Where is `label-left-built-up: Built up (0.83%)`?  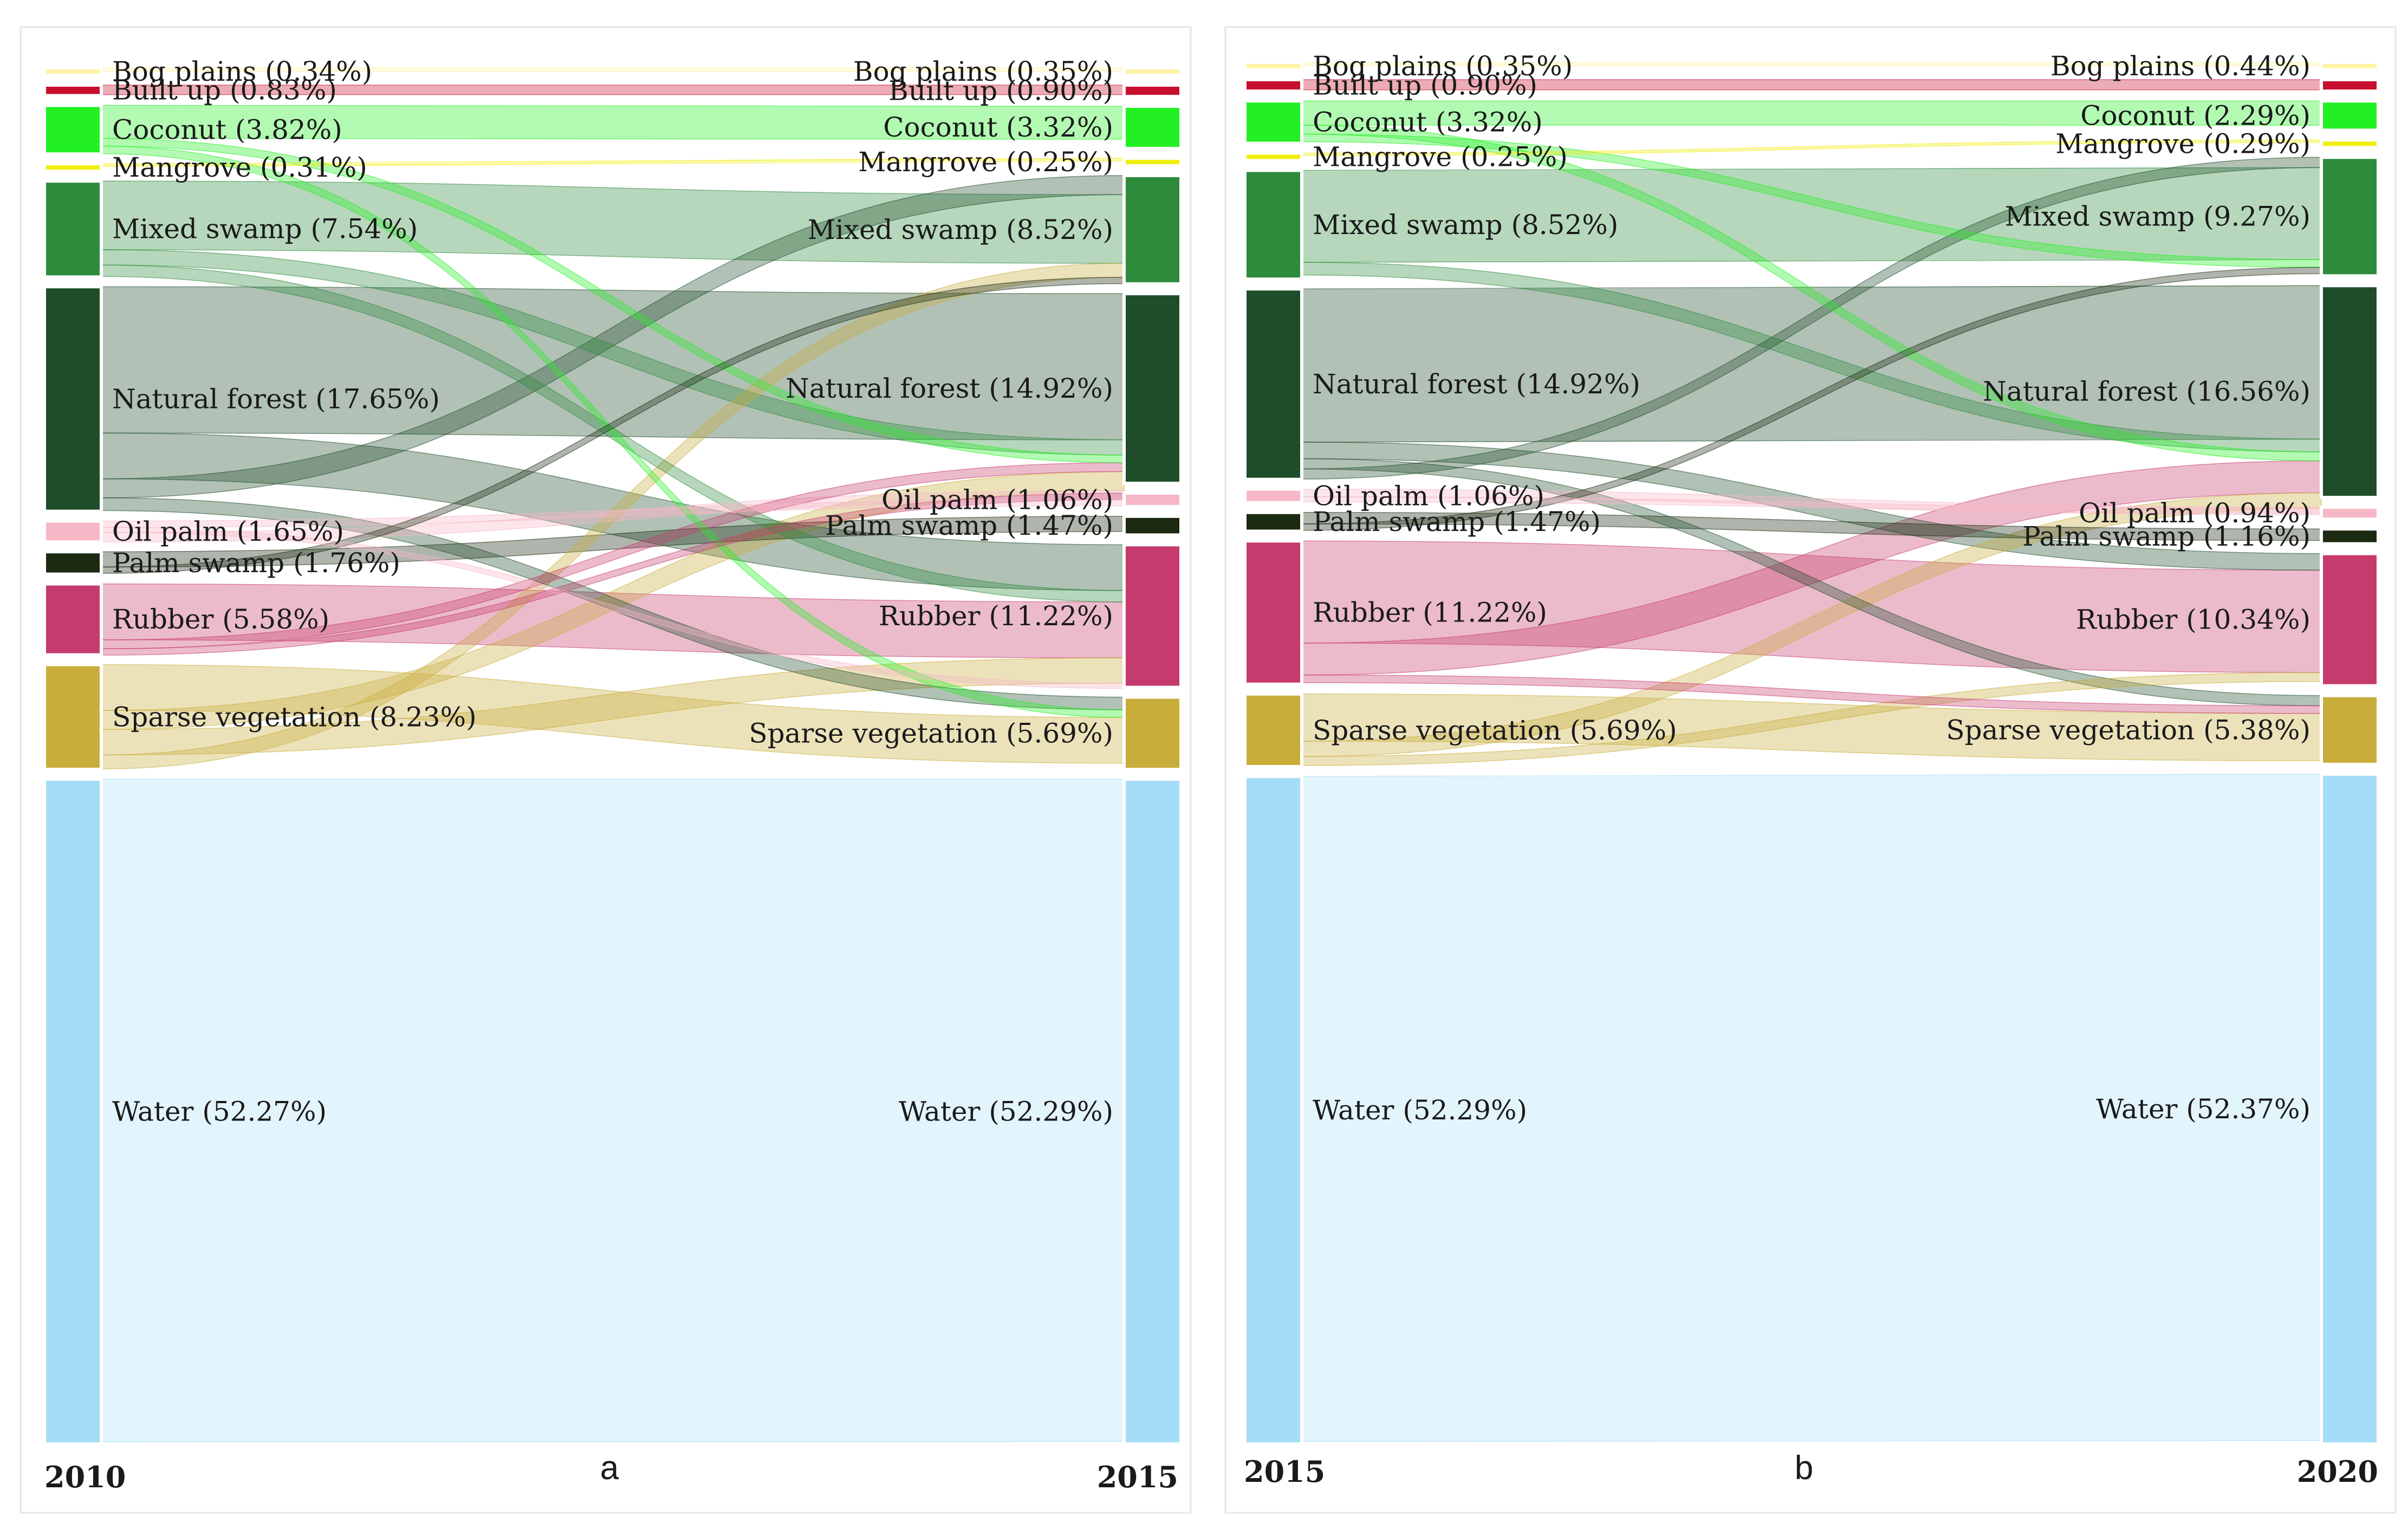 label-left-built-up: Built up (0.83%) is located at coordinates (224, 90).